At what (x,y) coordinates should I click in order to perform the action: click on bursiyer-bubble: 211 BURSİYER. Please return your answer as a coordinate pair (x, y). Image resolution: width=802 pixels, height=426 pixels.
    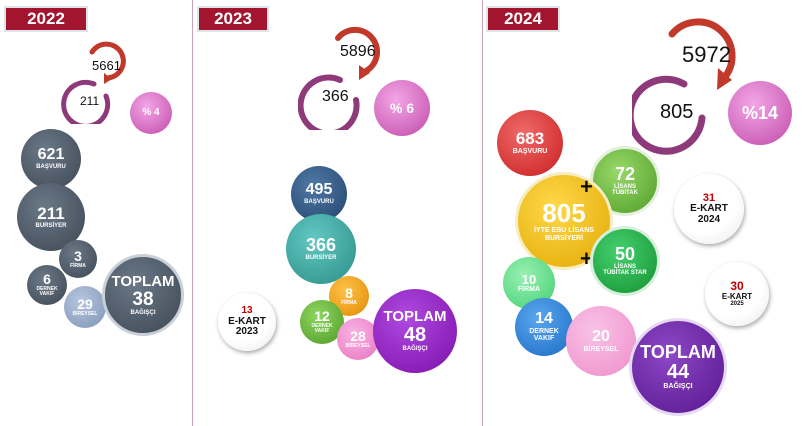
    Looking at the image, I should click on (51, 217).